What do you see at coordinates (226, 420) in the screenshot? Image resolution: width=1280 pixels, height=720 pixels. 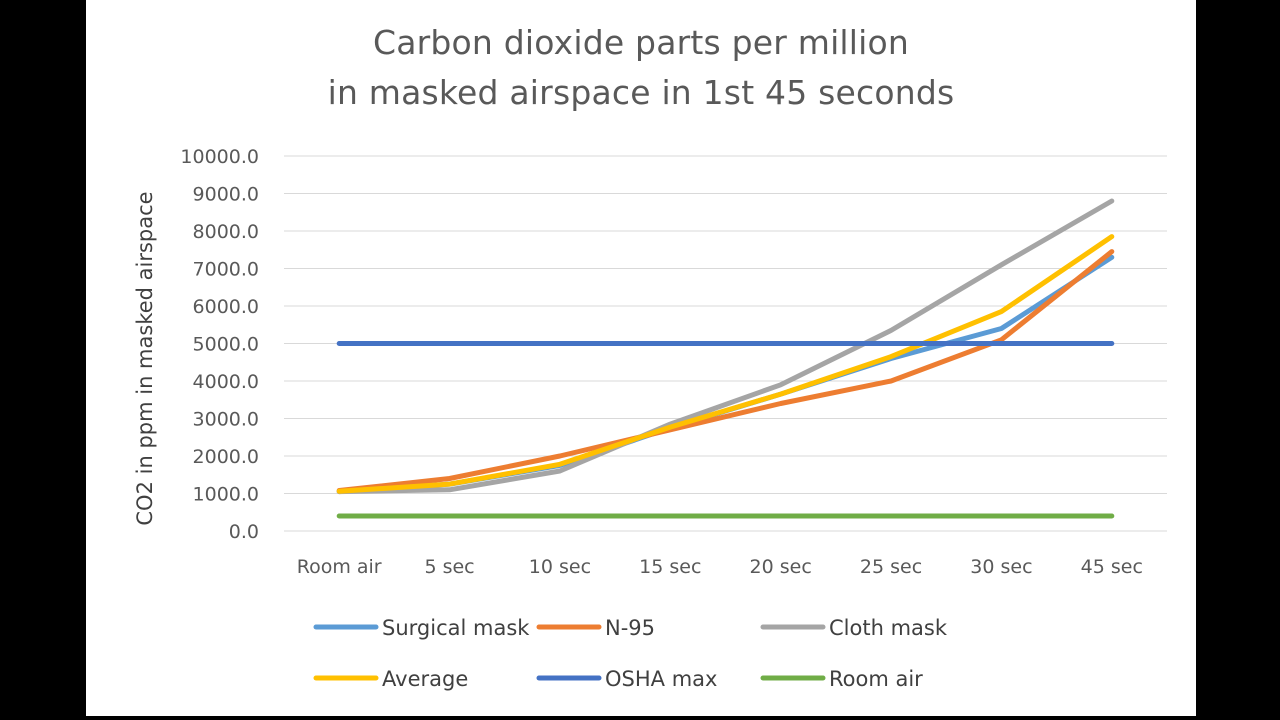 I see `y-tick-label: 3000.0` at bounding box center [226, 420].